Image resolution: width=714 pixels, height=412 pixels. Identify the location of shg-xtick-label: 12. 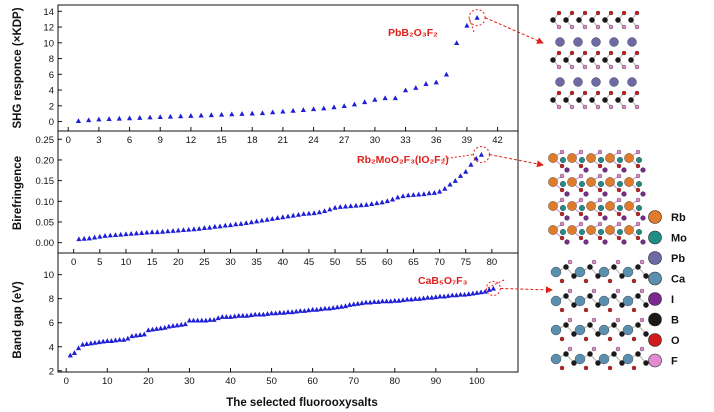
(191, 140).